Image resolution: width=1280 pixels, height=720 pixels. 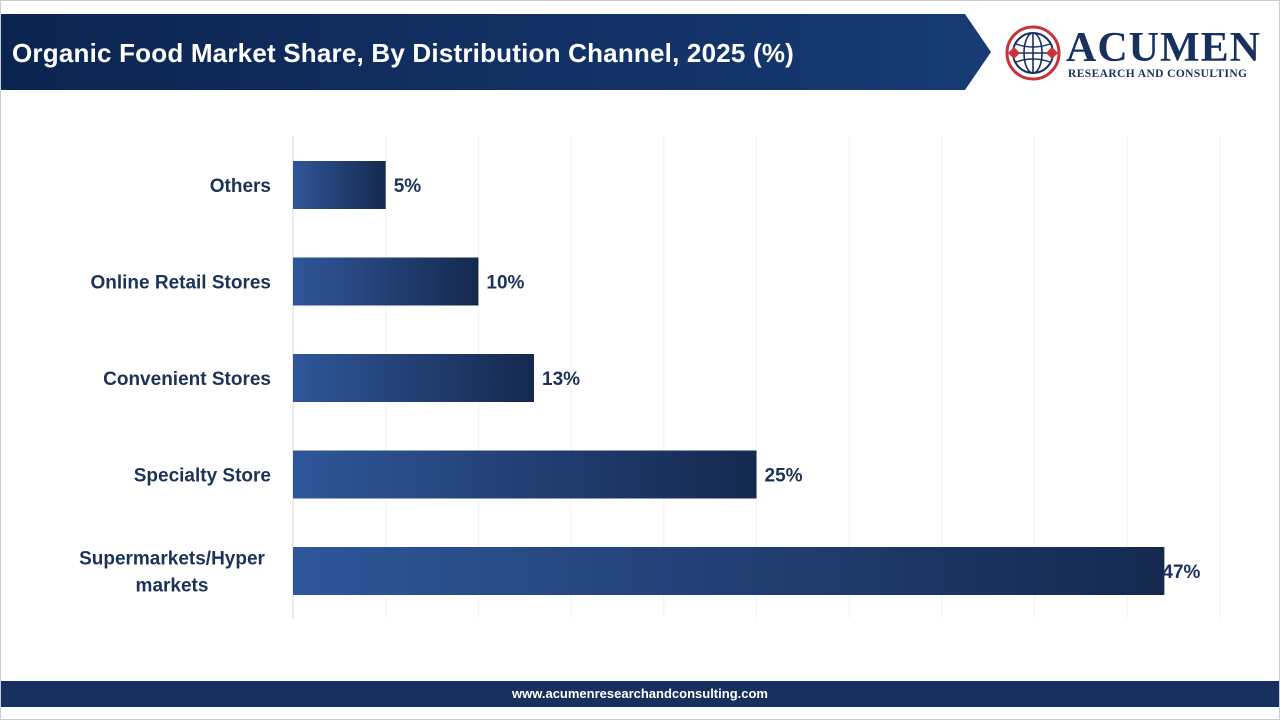 I want to click on category-label: Online Retail Stores, so click(x=180, y=283).